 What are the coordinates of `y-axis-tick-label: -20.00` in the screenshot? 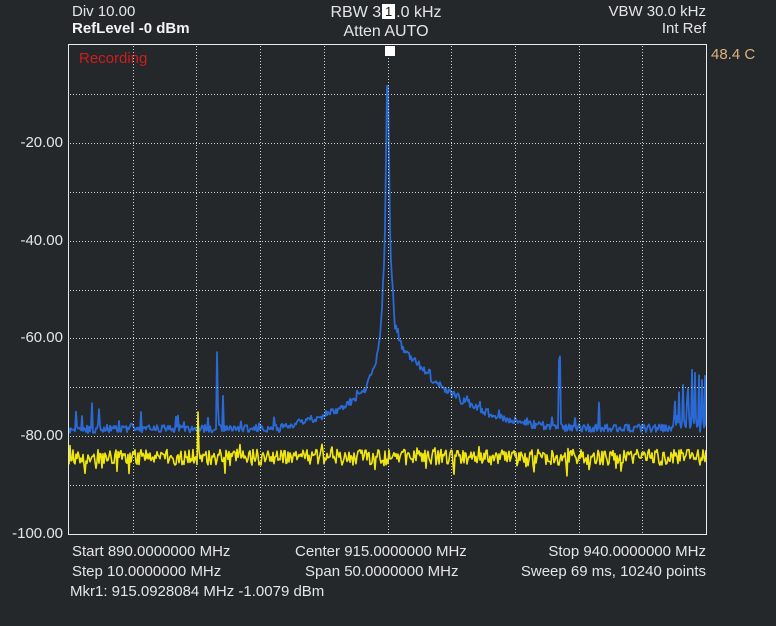 It's located at (41, 142).